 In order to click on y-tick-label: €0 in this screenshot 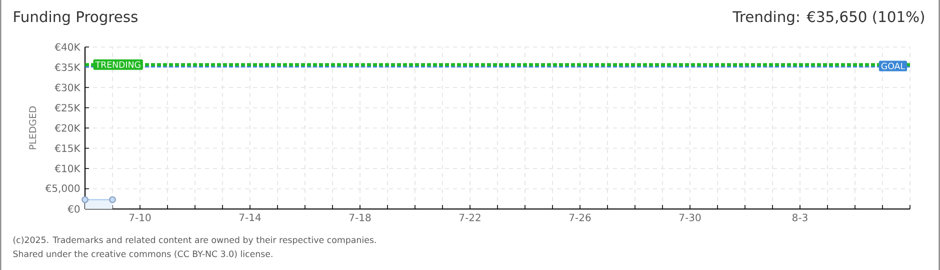, I will do `click(74, 209)`.